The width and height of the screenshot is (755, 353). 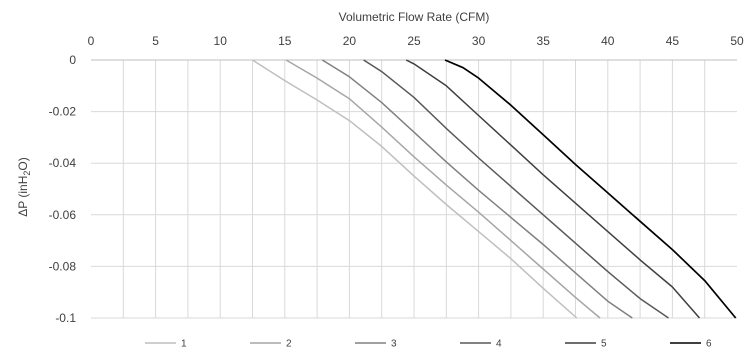 What do you see at coordinates (608, 41) in the screenshot?
I see `x-tick-label: 40` at bounding box center [608, 41].